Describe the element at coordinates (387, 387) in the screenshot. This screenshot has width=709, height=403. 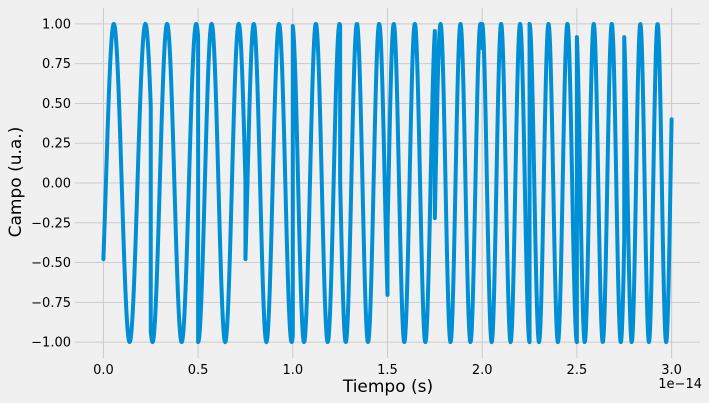
I see `x-axis-label: Tiempo (s)` at that location.